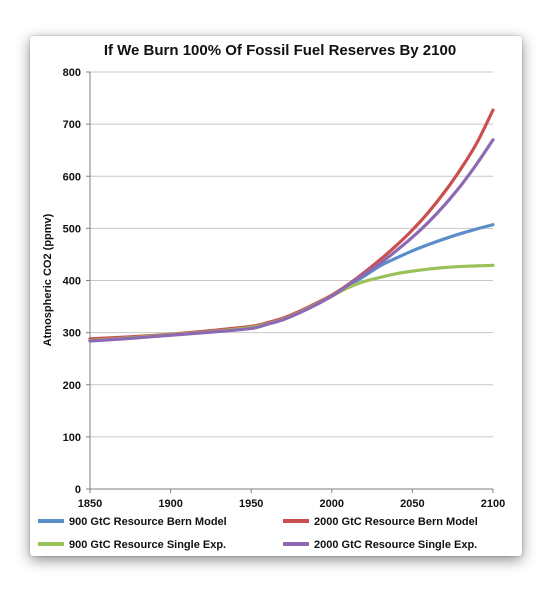  What do you see at coordinates (78, 490) in the screenshot?
I see `y-tick-label: 0` at bounding box center [78, 490].